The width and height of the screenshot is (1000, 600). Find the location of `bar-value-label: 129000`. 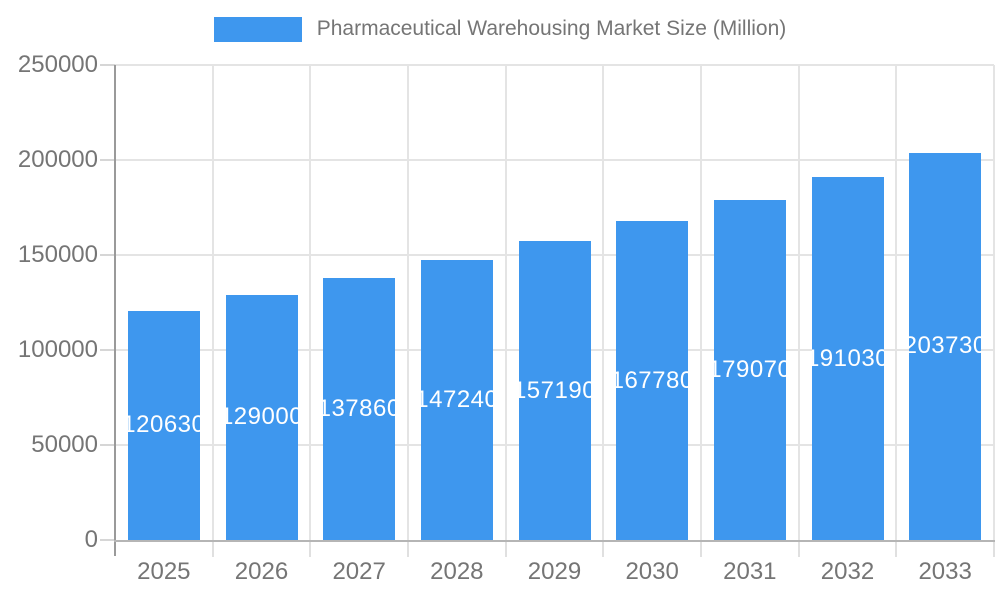

bar-value-label: 129000 is located at coordinates (261, 417).